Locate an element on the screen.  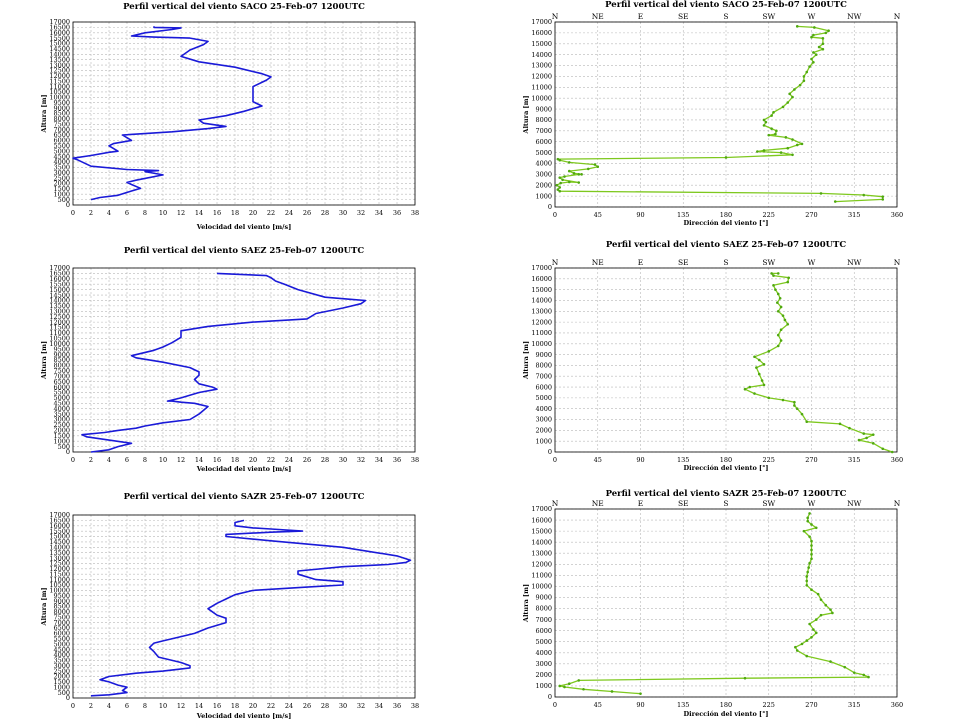
x-tick-label: 34 is located at coordinates (379, 213).